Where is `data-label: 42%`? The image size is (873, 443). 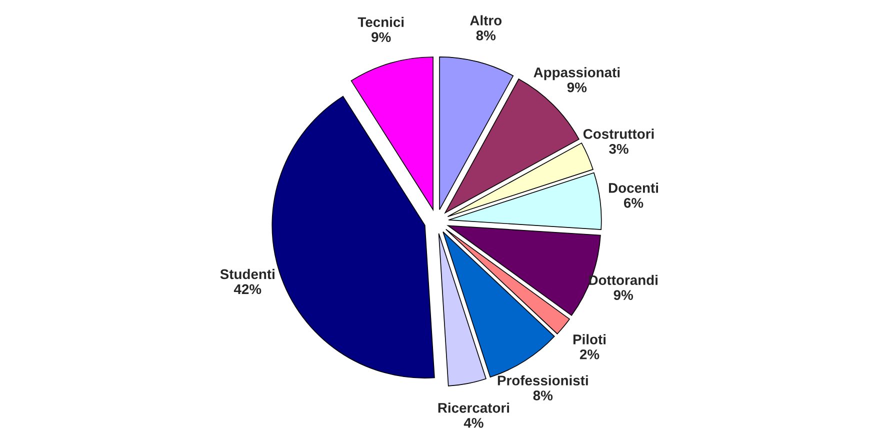 data-label: 42% is located at coordinates (248, 289).